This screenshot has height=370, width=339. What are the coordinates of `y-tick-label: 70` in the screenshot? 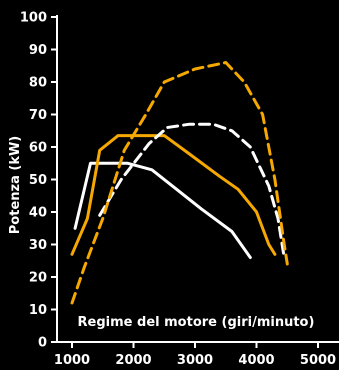 It's located at (38, 115).